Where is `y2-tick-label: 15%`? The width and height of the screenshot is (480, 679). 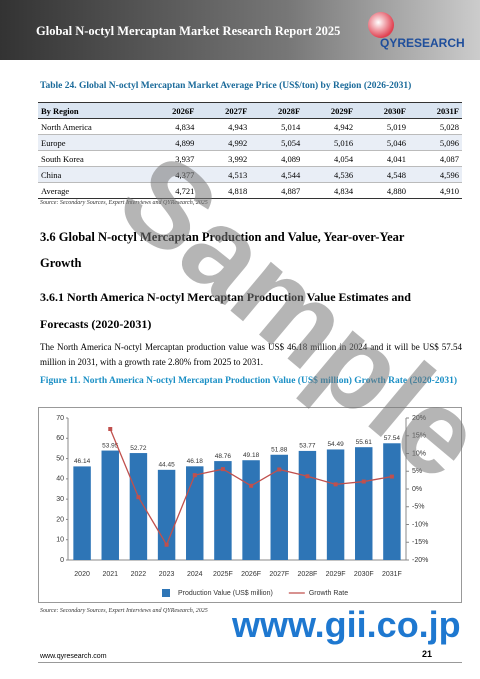 y2-tick-label: 15% is located at coordinates (419, 436).